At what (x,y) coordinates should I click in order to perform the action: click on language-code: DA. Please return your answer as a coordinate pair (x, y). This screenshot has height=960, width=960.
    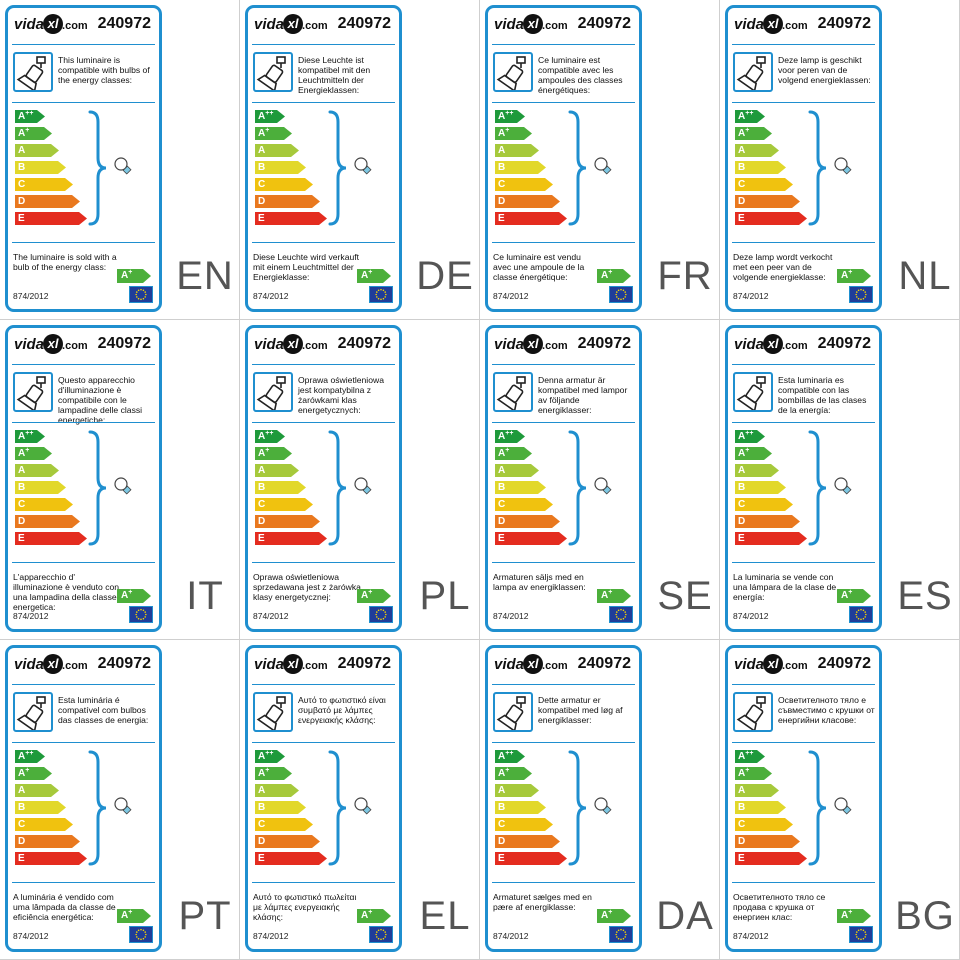
    Looking at the image, I should click on (685, 916).